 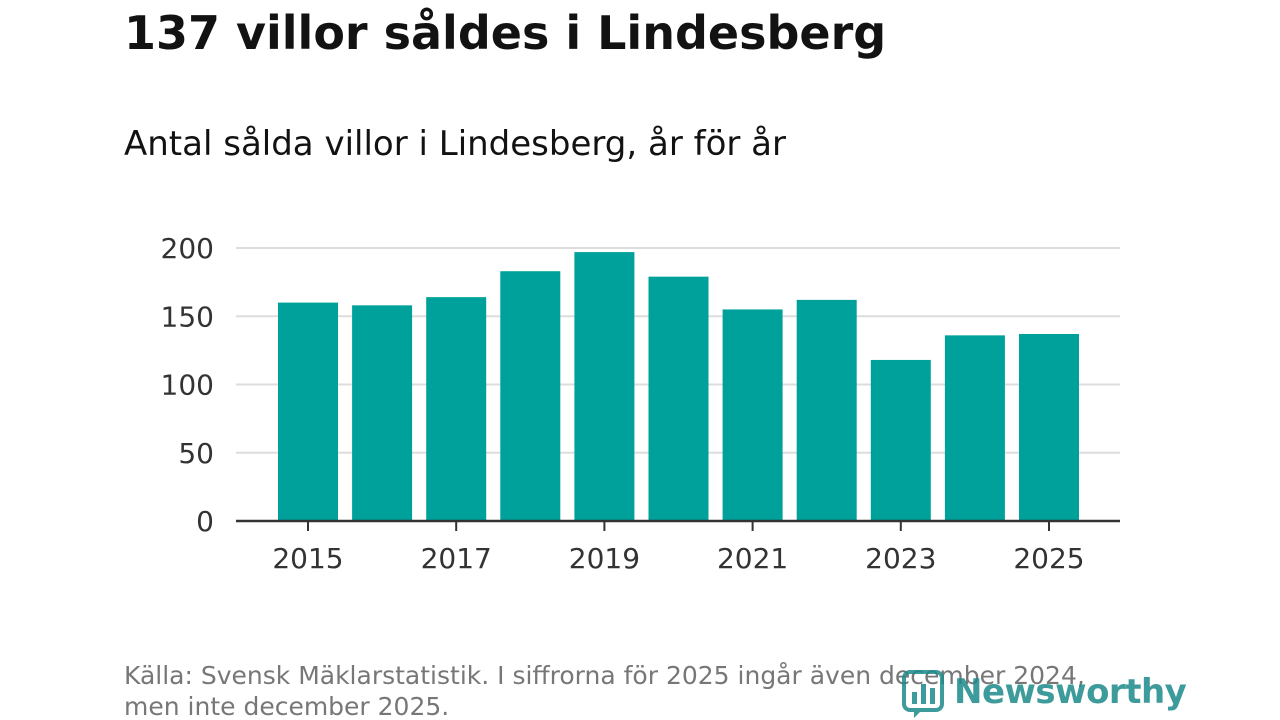 I want to click on logo-text: Newsworthy, so click(x=1070, y=692).